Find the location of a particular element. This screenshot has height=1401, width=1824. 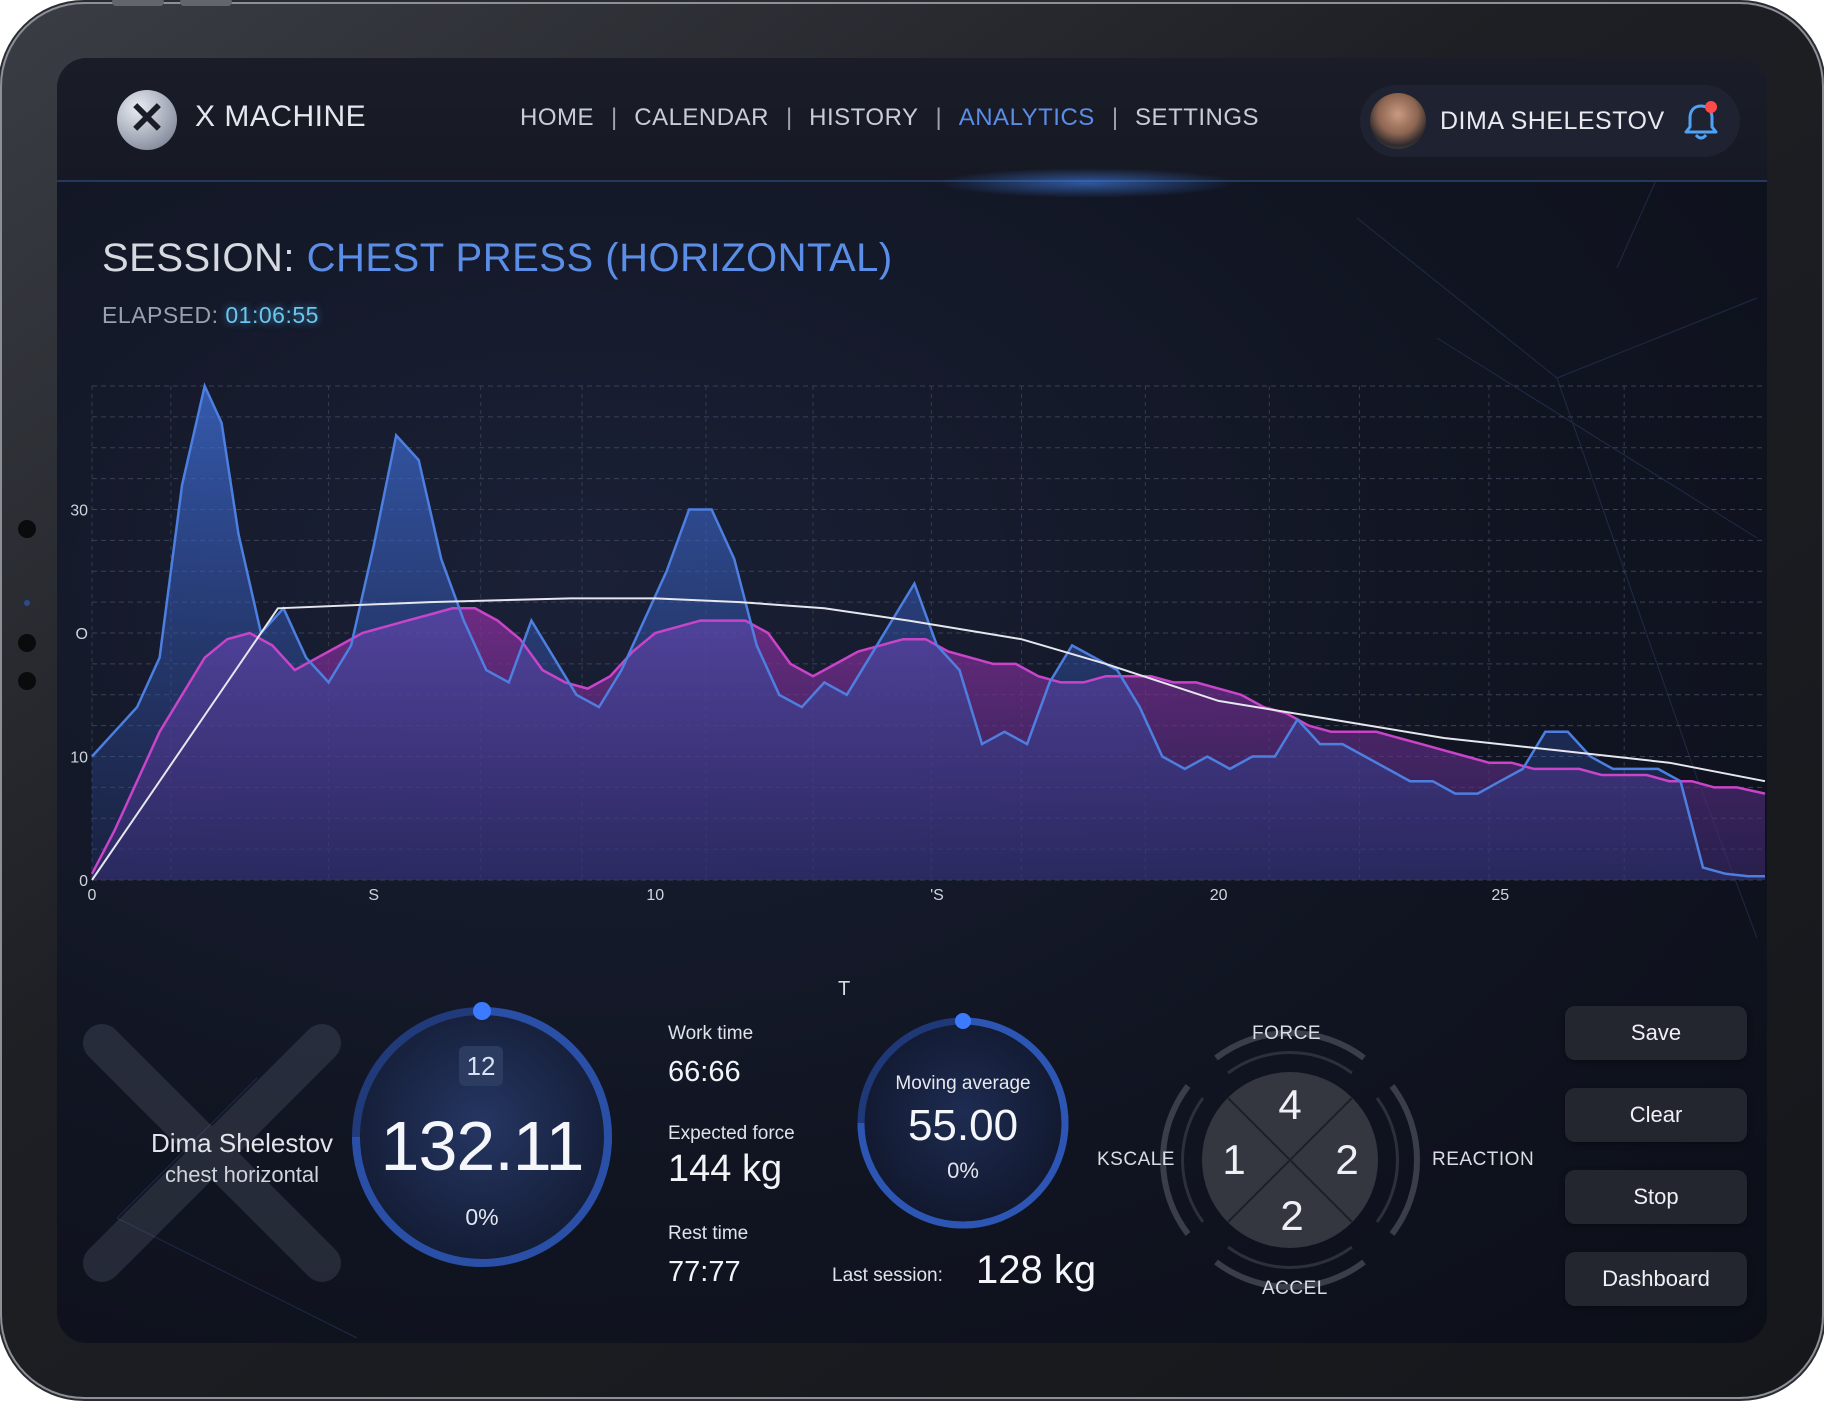

user-name: DIMA SHELESTOV is located at coordinates (1552, 121).